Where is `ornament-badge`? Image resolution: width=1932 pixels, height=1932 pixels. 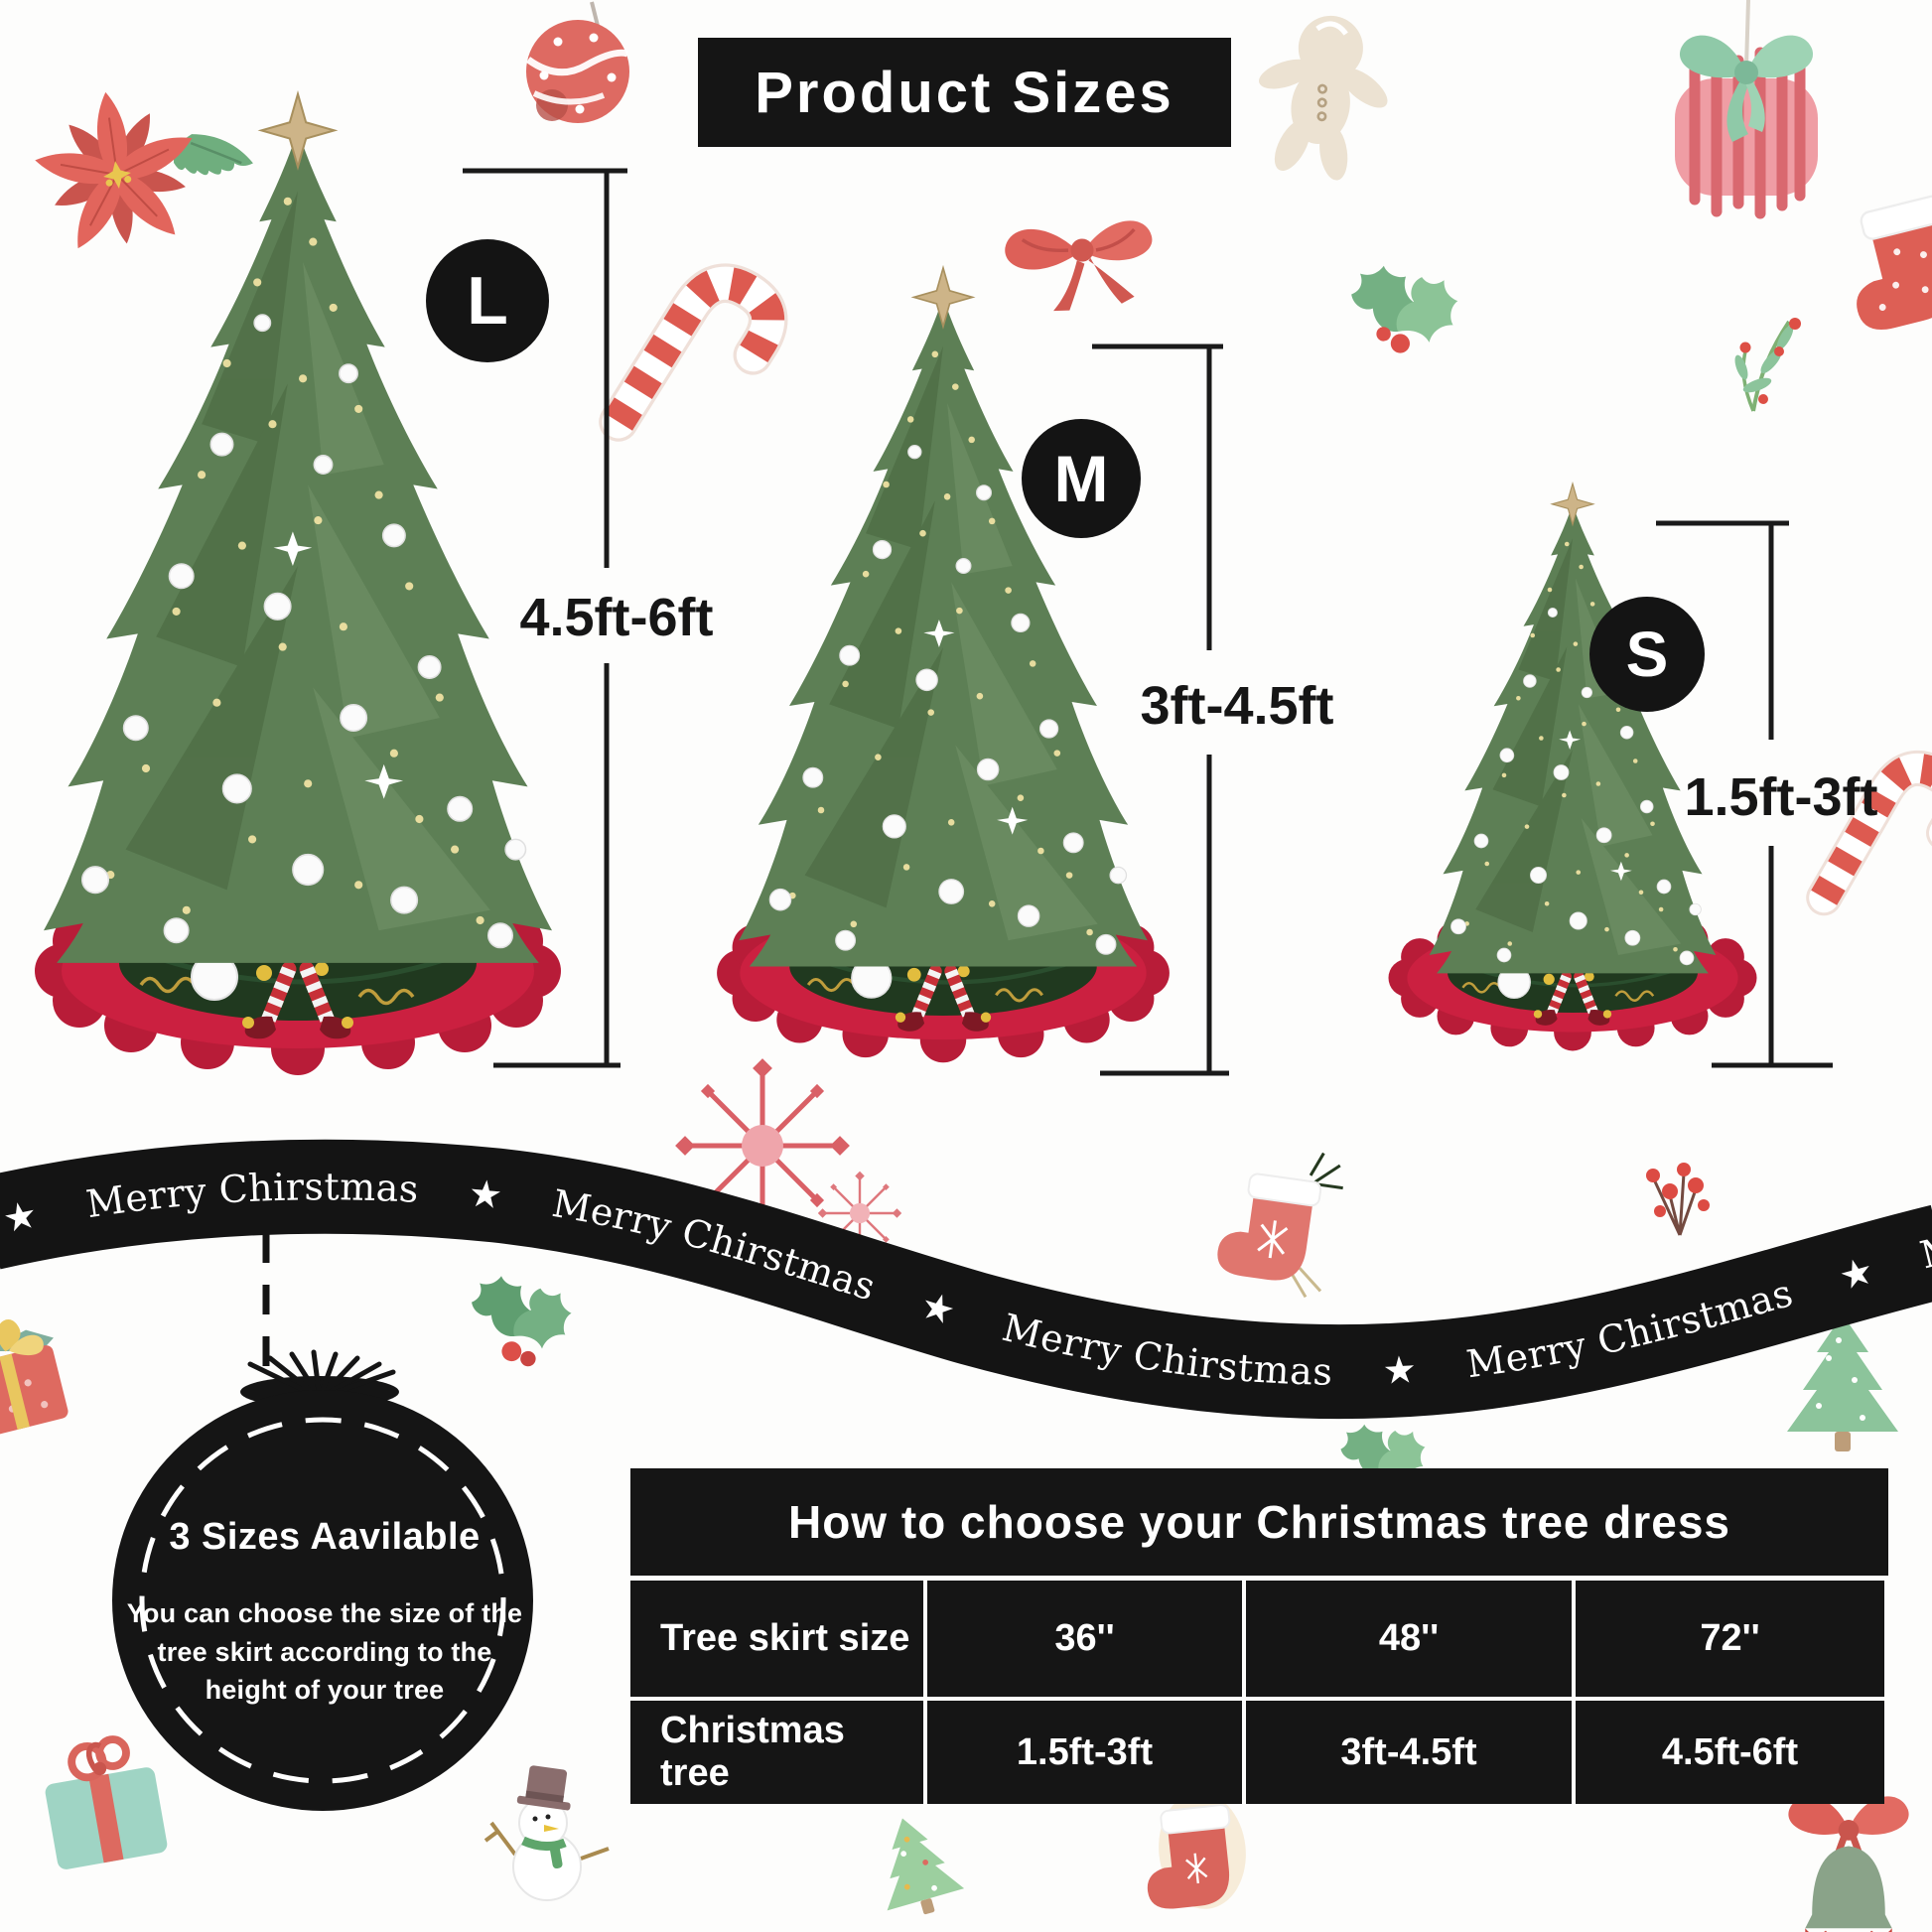
ornament-badge is located at coordinates (322, 1580).